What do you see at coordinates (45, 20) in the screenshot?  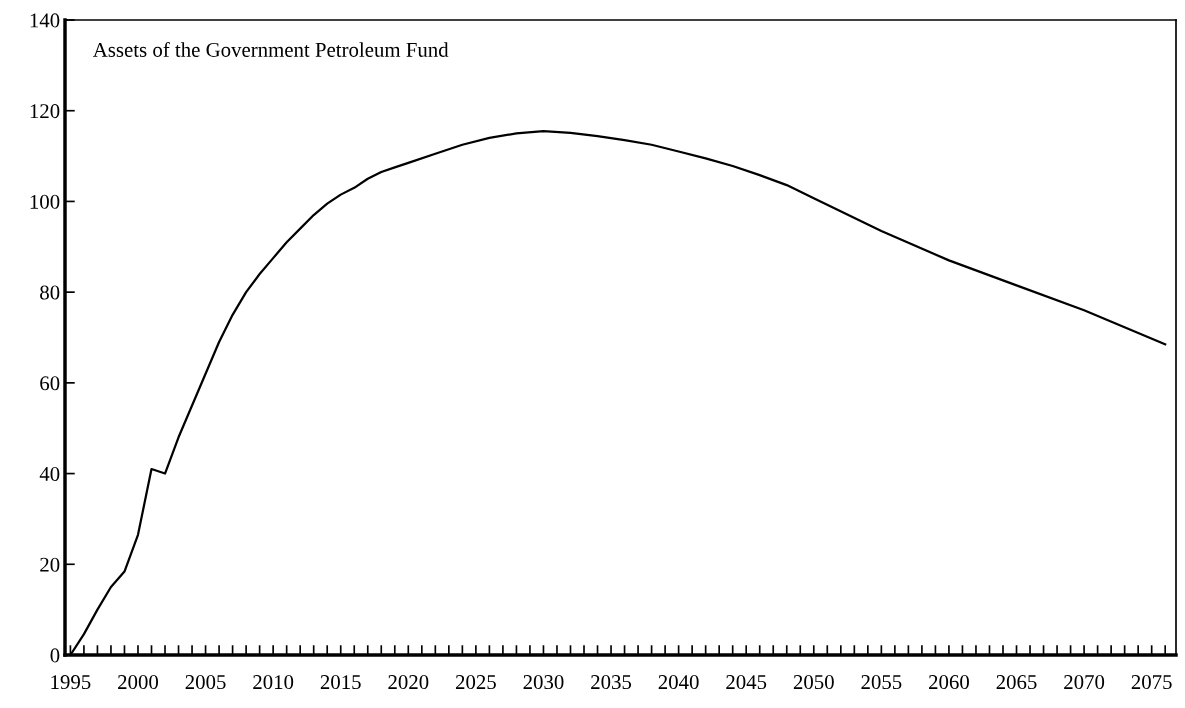 I see `y-tick-label: 140` at bounding box center [45, 20].